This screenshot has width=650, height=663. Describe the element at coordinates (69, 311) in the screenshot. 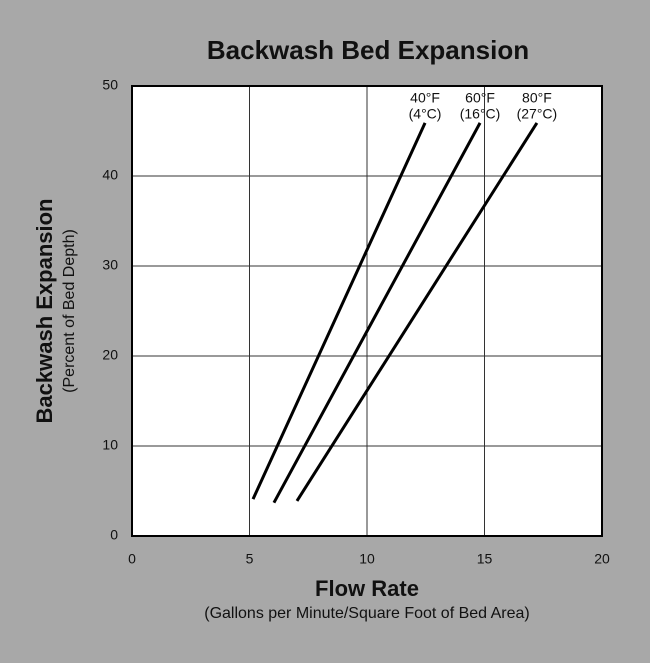

I see `y-axis-subtitle: (Percent of Bed Depth)` at that location.